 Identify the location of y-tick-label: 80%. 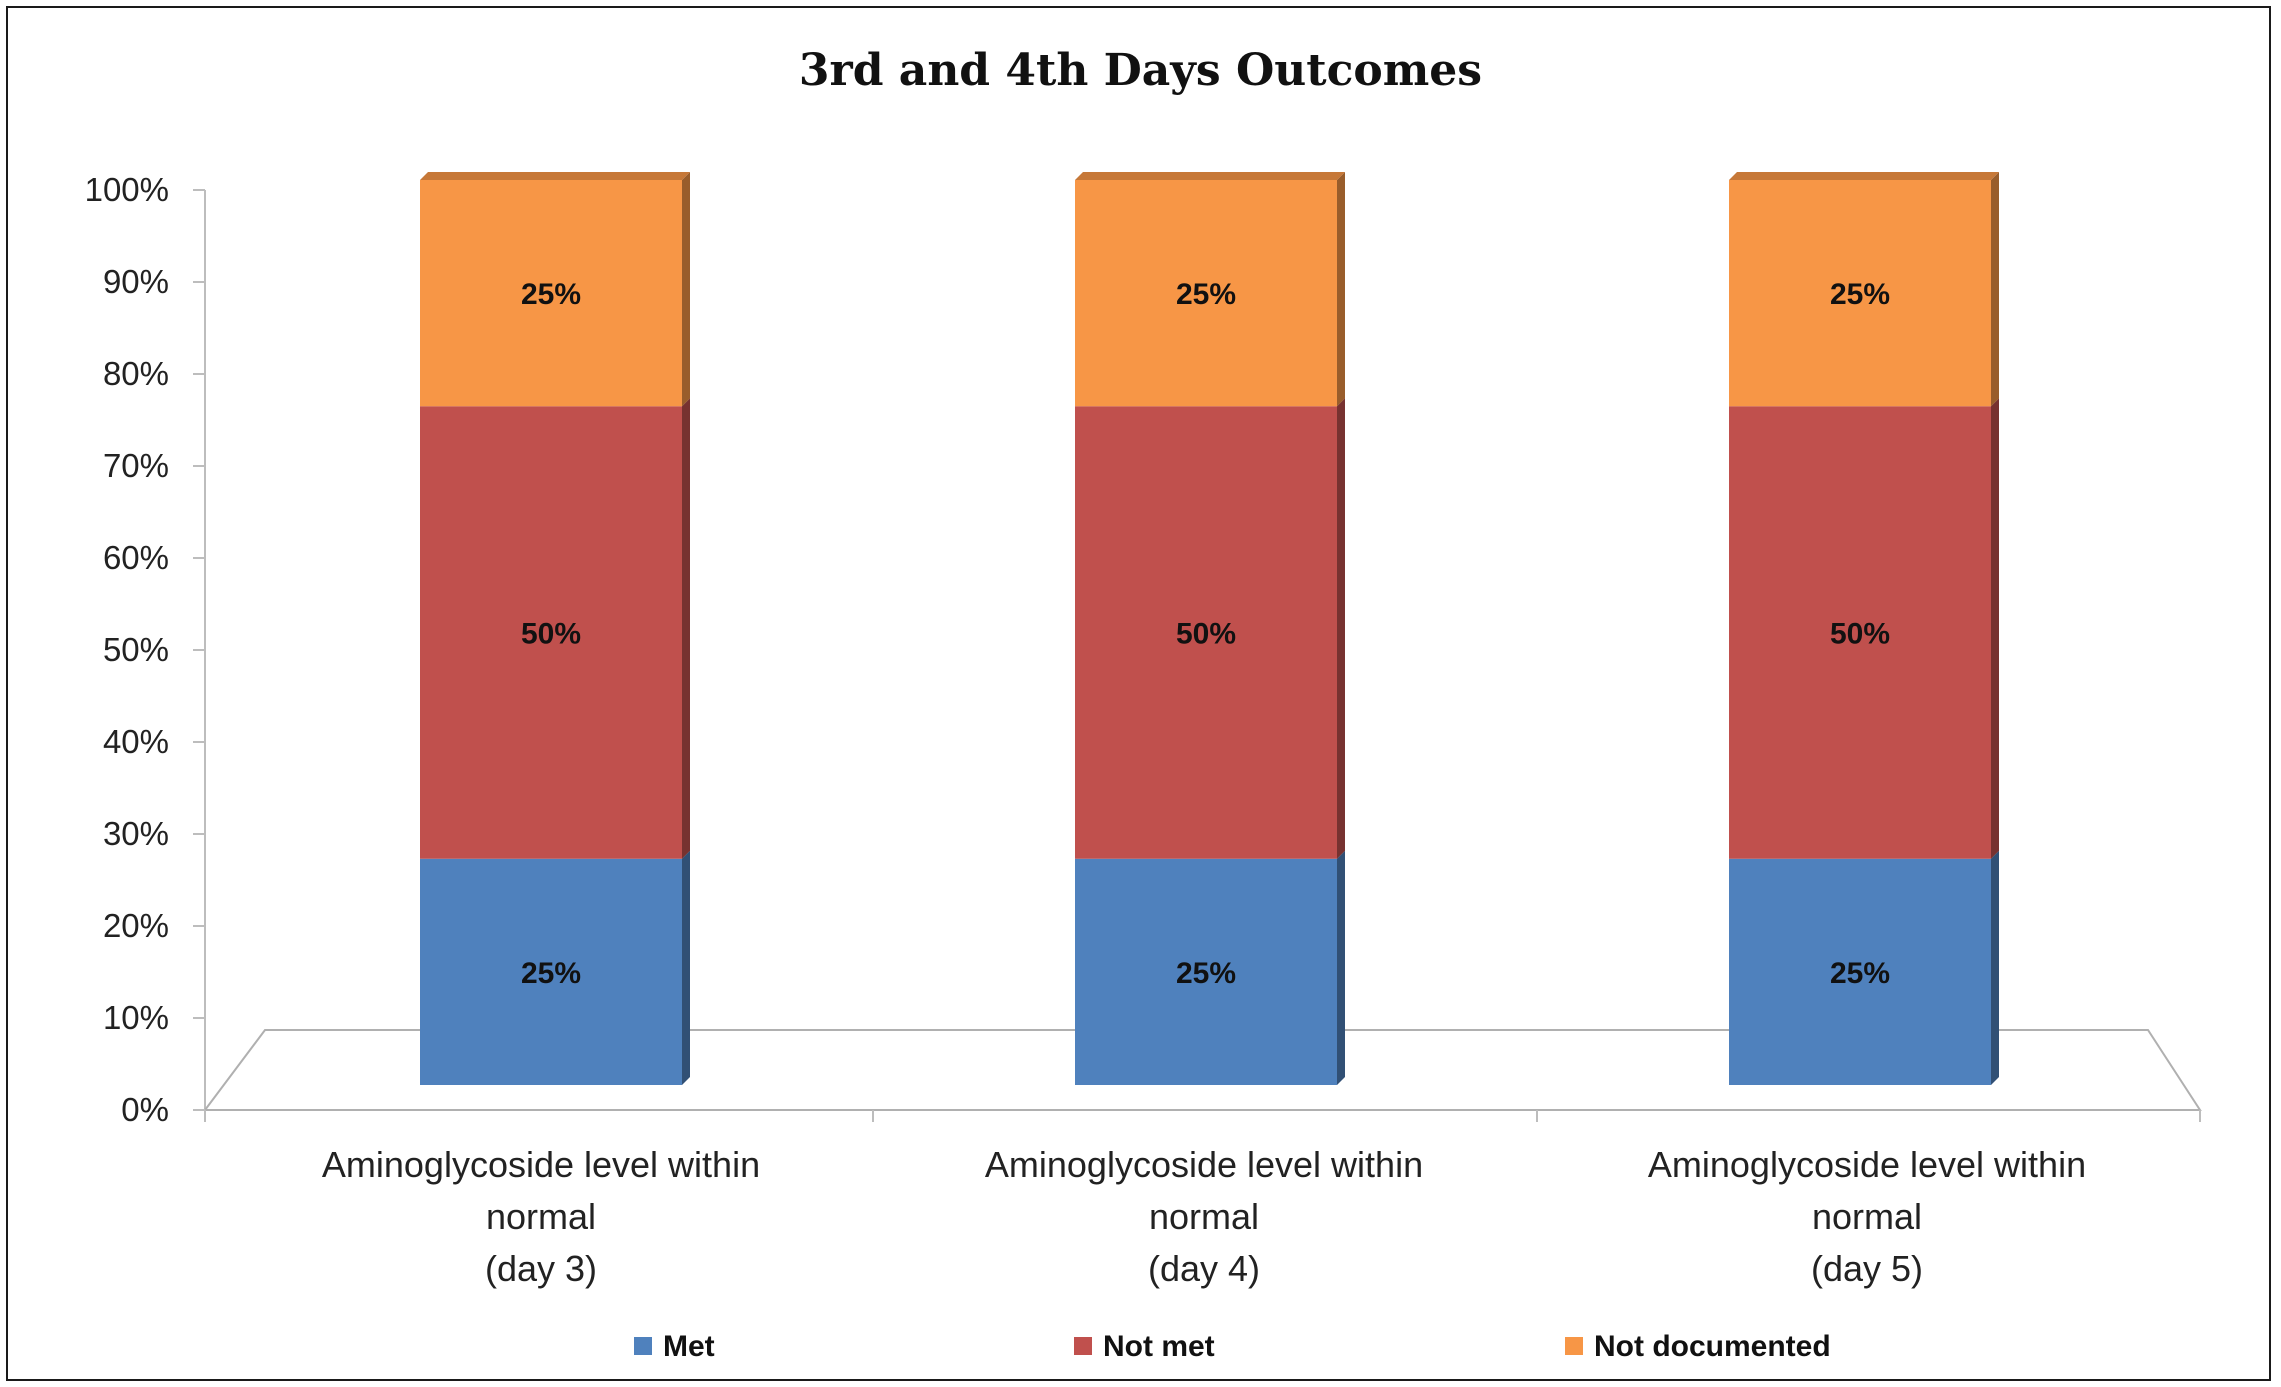
(136, 373).